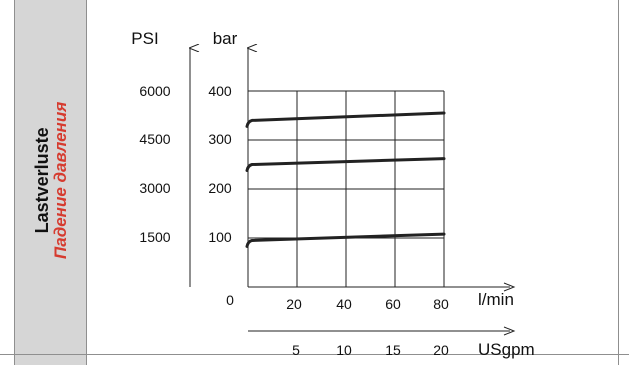 The width and height of the screenshot is (629, 365). I want to click on x-tick-label-3: 60, so click(393, 304).